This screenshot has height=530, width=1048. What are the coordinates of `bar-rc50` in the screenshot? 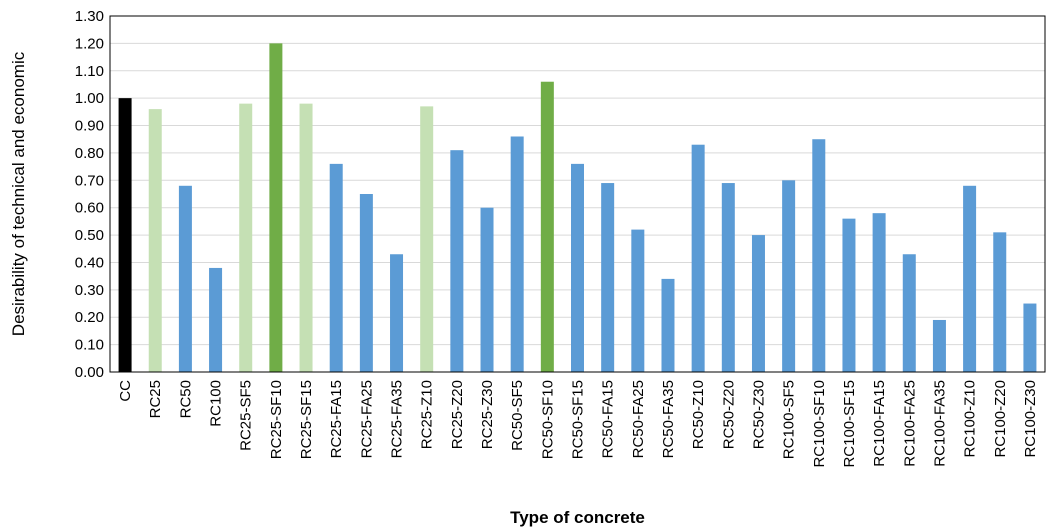 It's located at (185, 278).